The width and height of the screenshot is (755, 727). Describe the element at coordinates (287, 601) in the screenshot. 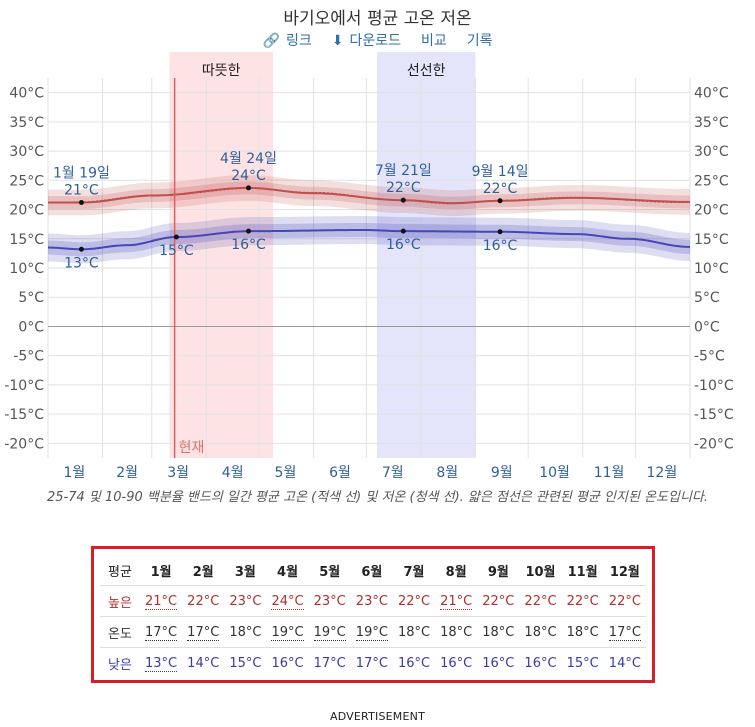

I see `table-cell: 24°C` at that location.